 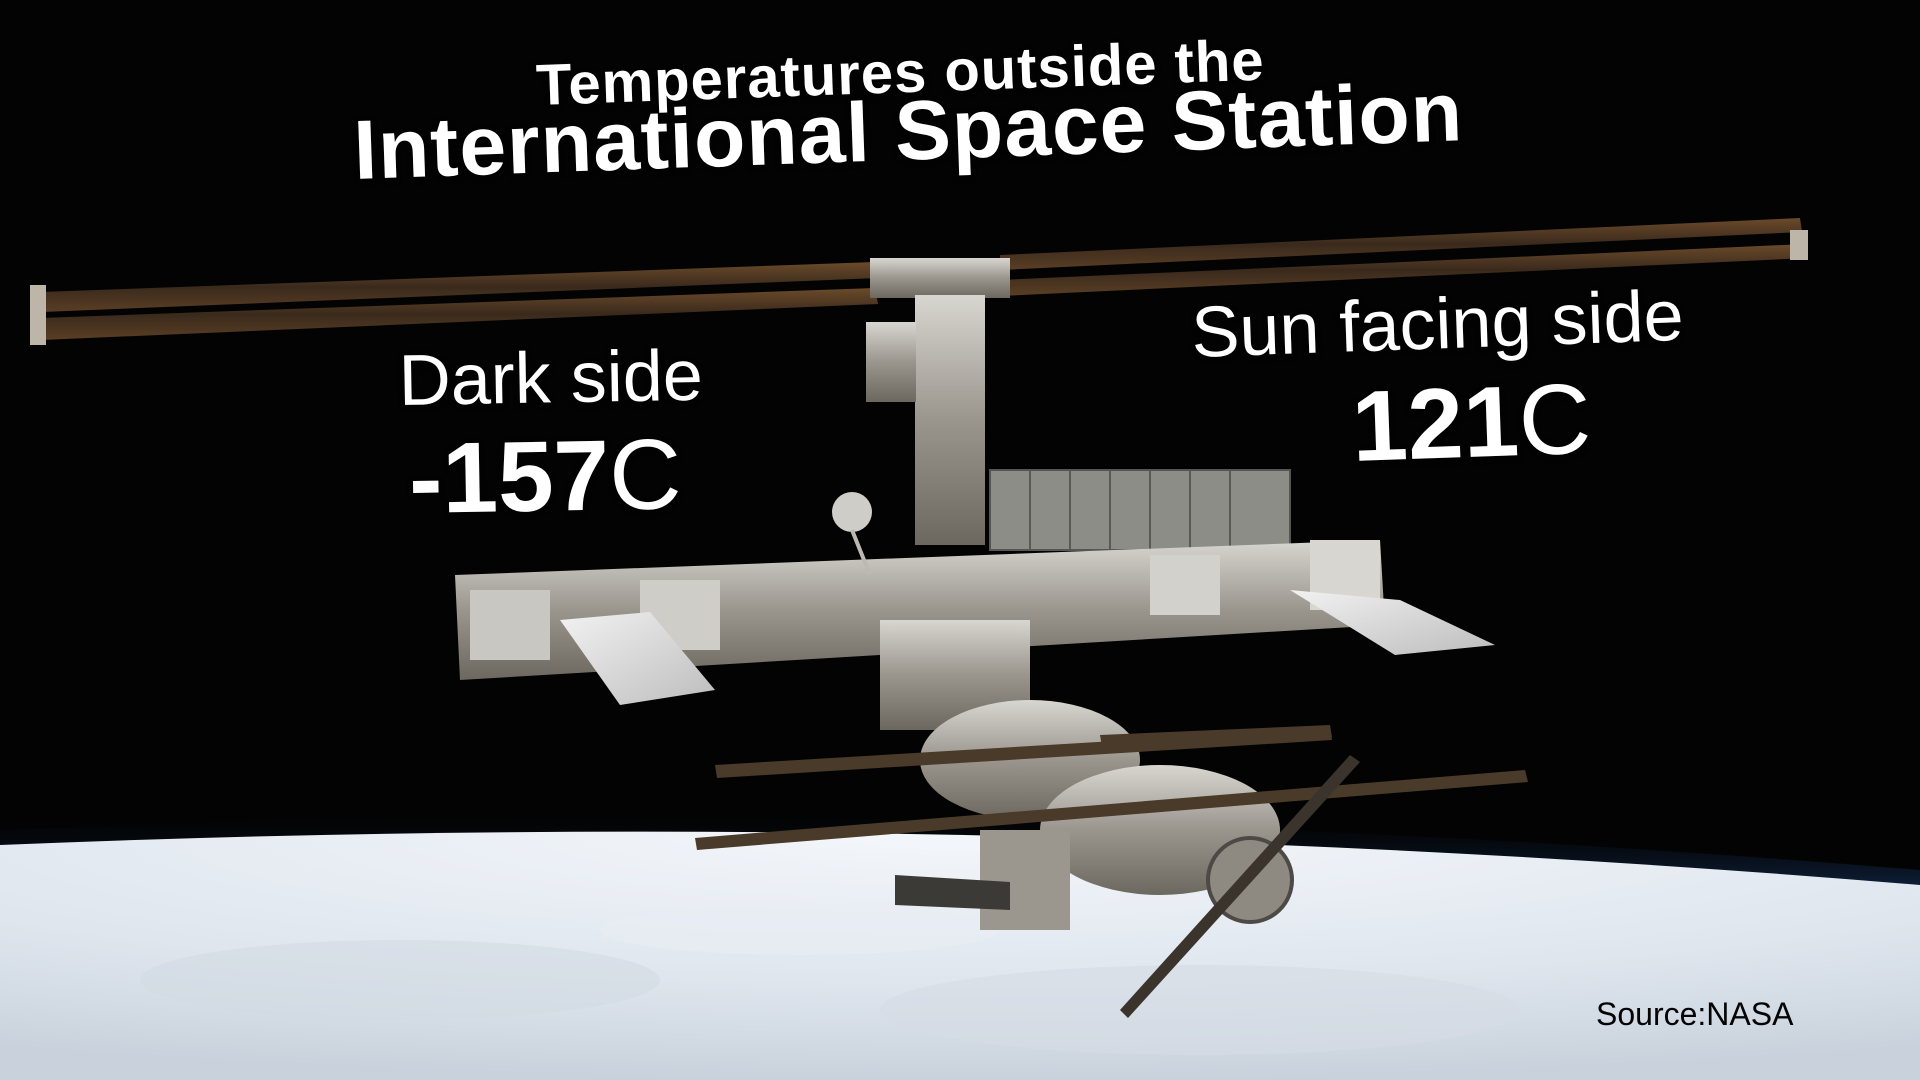 What do you see at coordinates (551, 378) in the screenshot?
I see `dark-side-label: Dark side` at bounding box center [551, 378].